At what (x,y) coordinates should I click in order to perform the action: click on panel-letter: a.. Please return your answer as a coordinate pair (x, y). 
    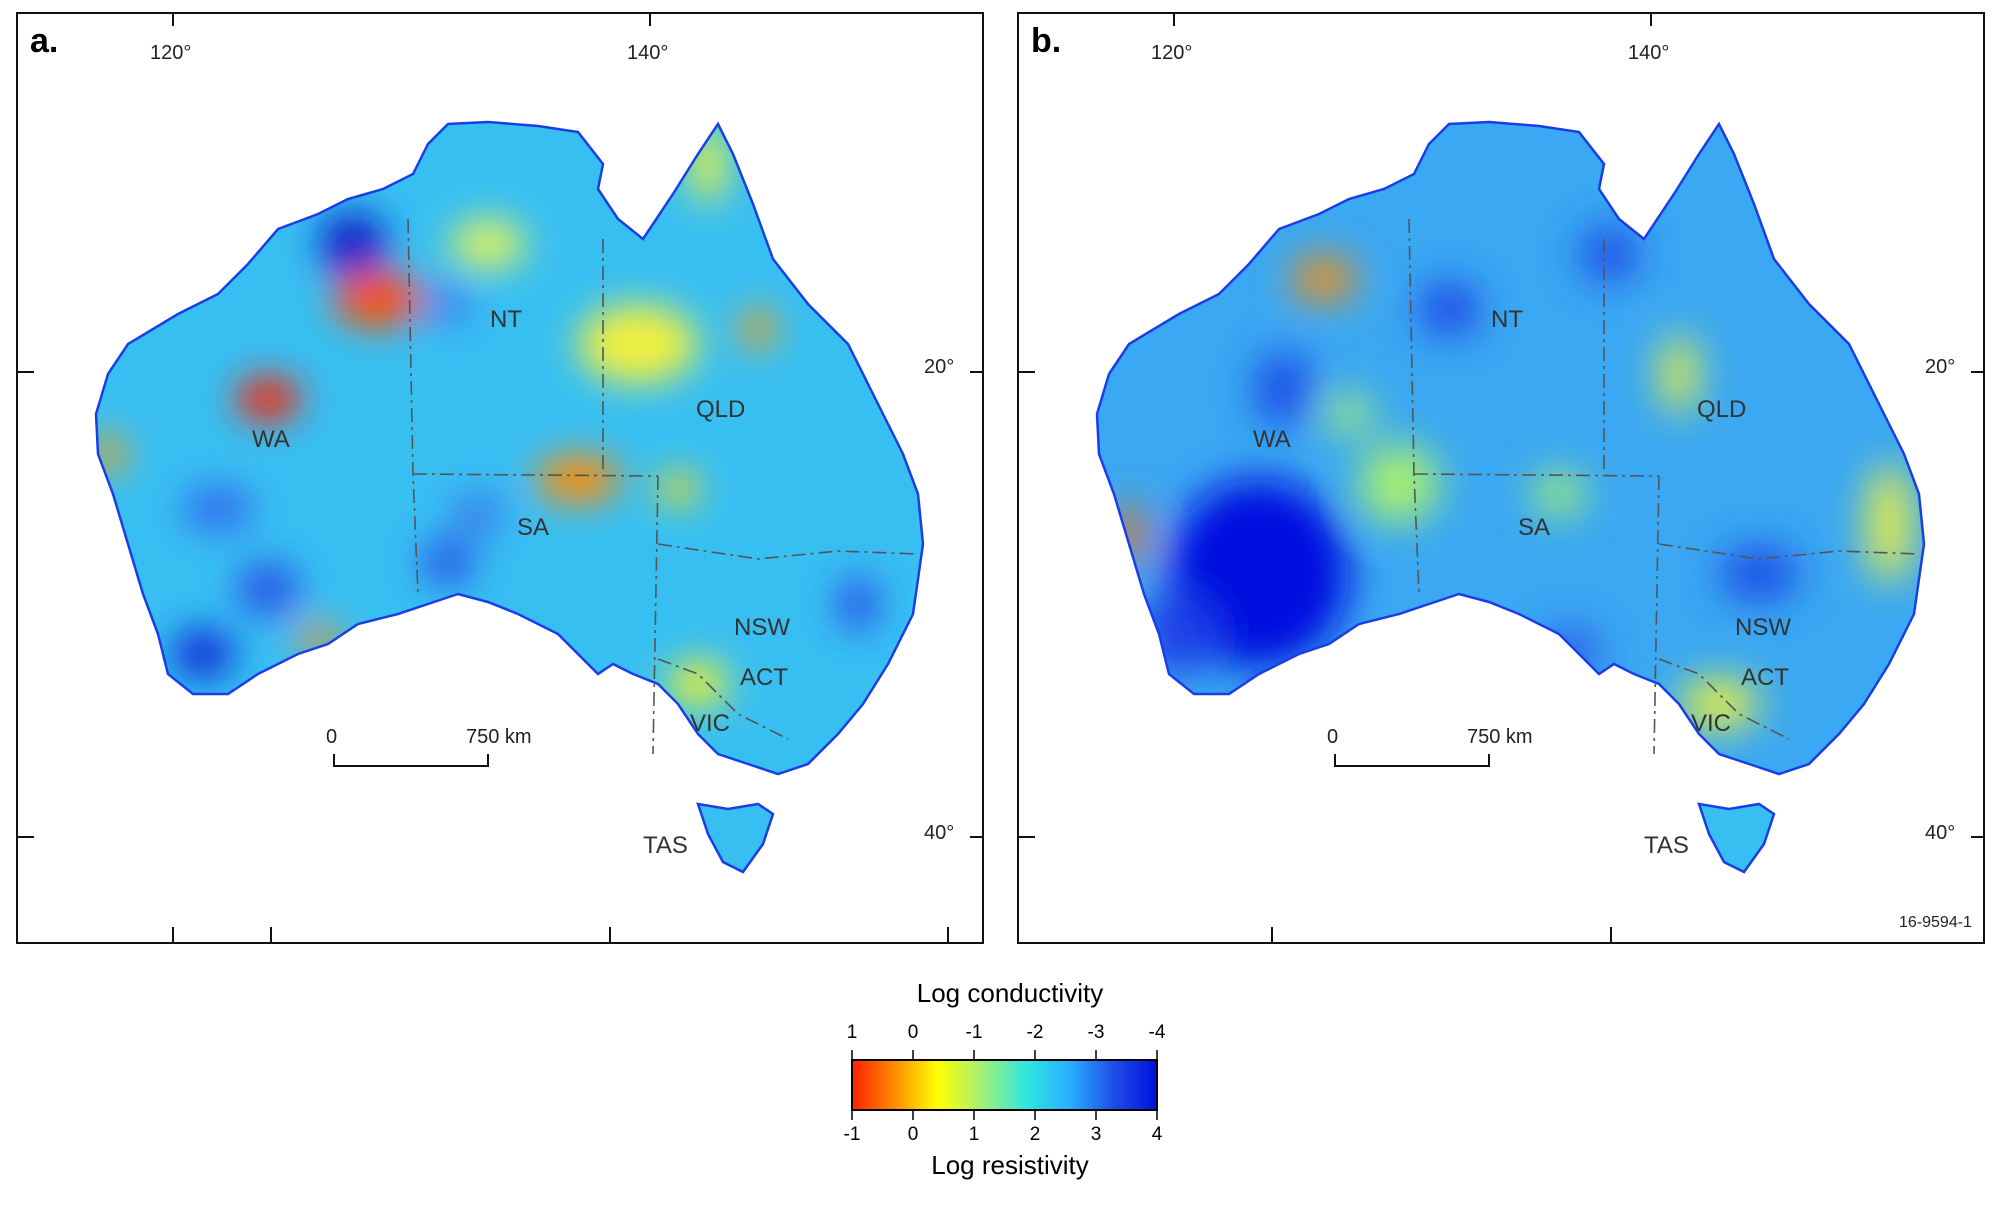
    Looking at the image, I should click on (44, 41).